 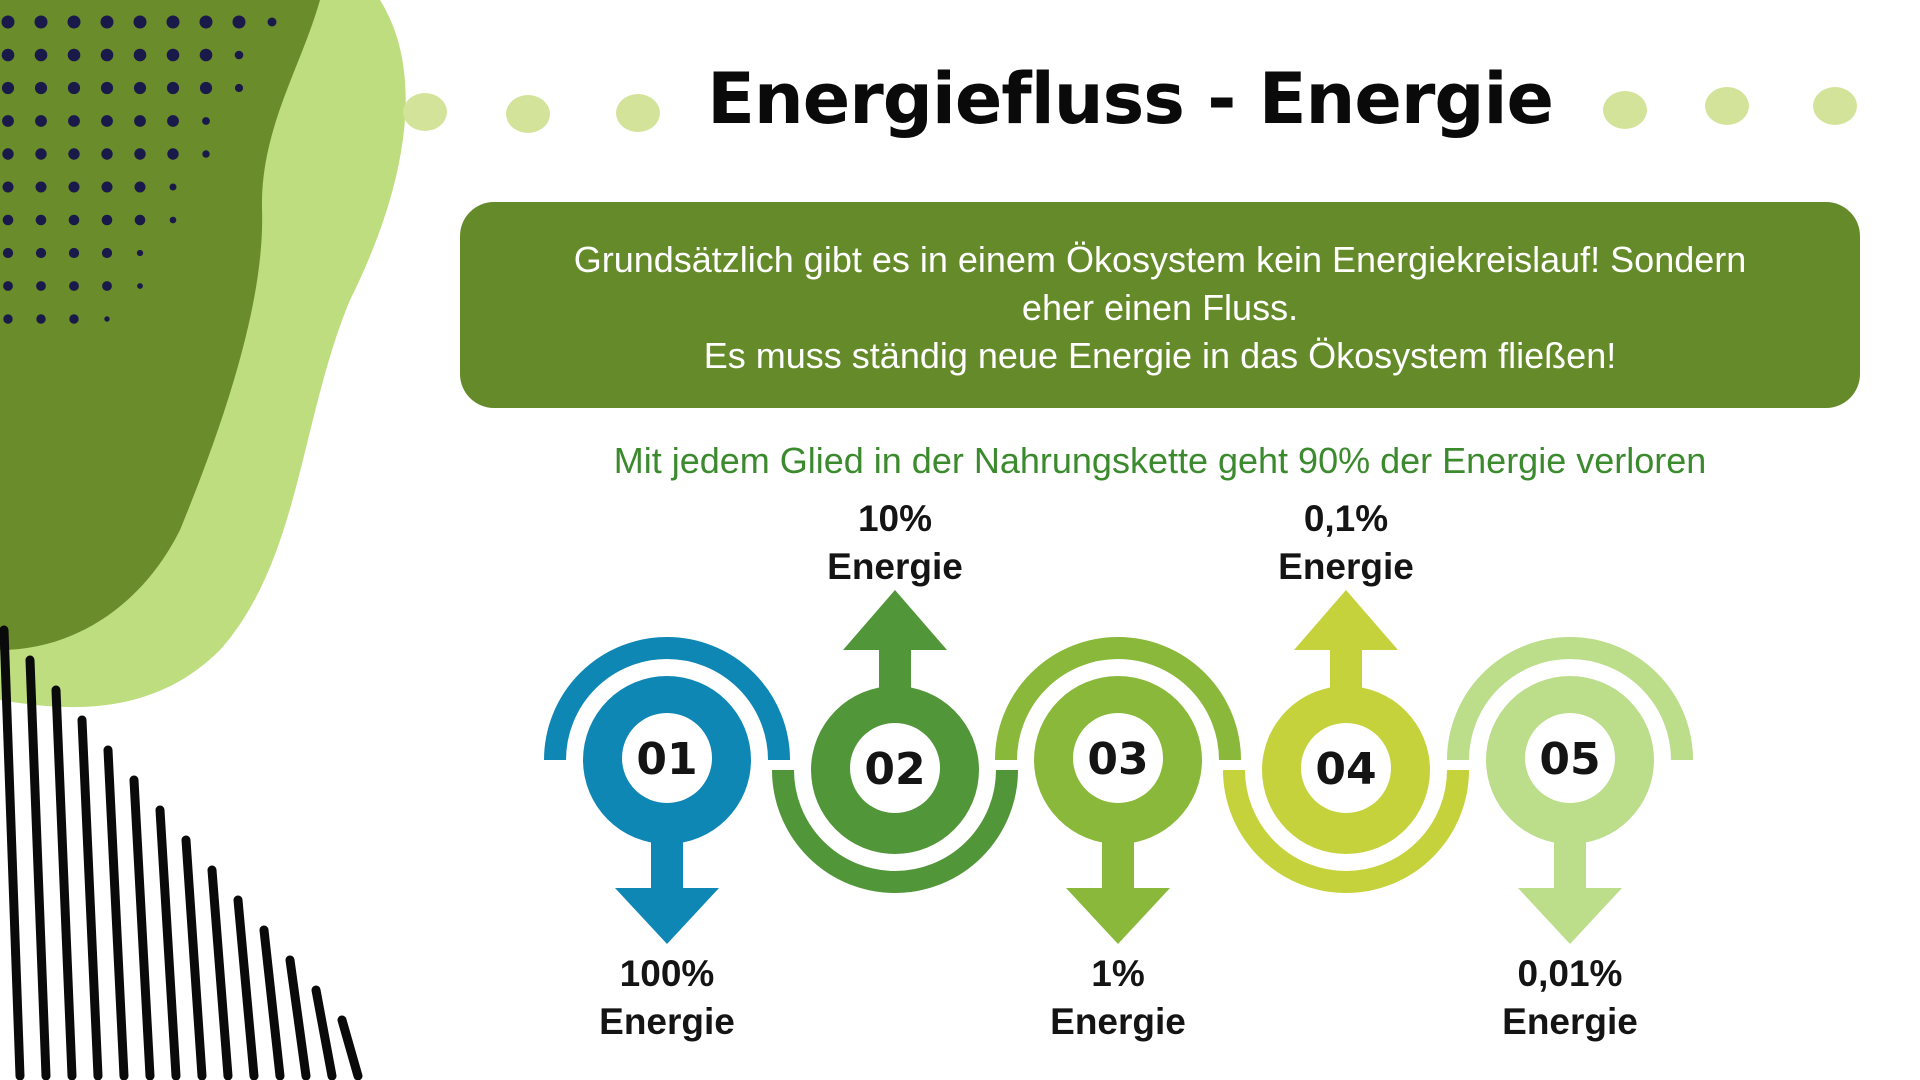 I want to click on step-01: 01, so click(x=667, y=790).